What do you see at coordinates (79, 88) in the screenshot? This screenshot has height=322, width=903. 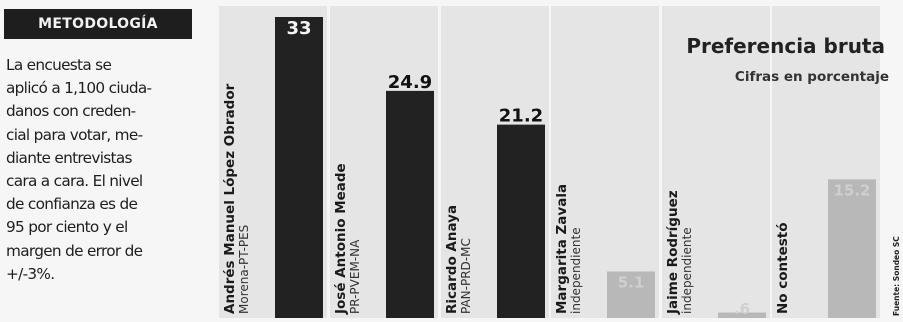 I see `methodology-line: aplicó a 1,100 ciuda-` at bounding box center [79, 88].